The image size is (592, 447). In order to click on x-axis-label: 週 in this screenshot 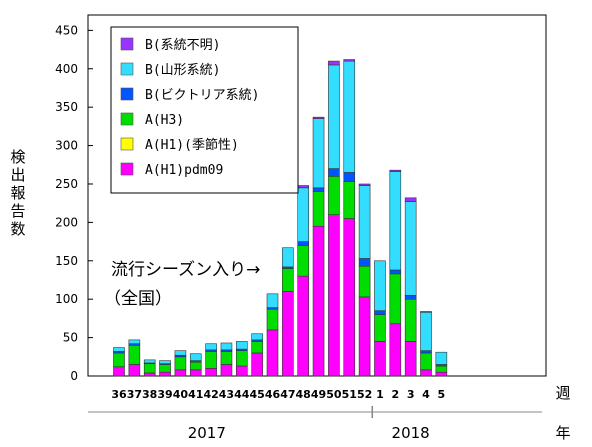, I will do `click(562, 393)`.